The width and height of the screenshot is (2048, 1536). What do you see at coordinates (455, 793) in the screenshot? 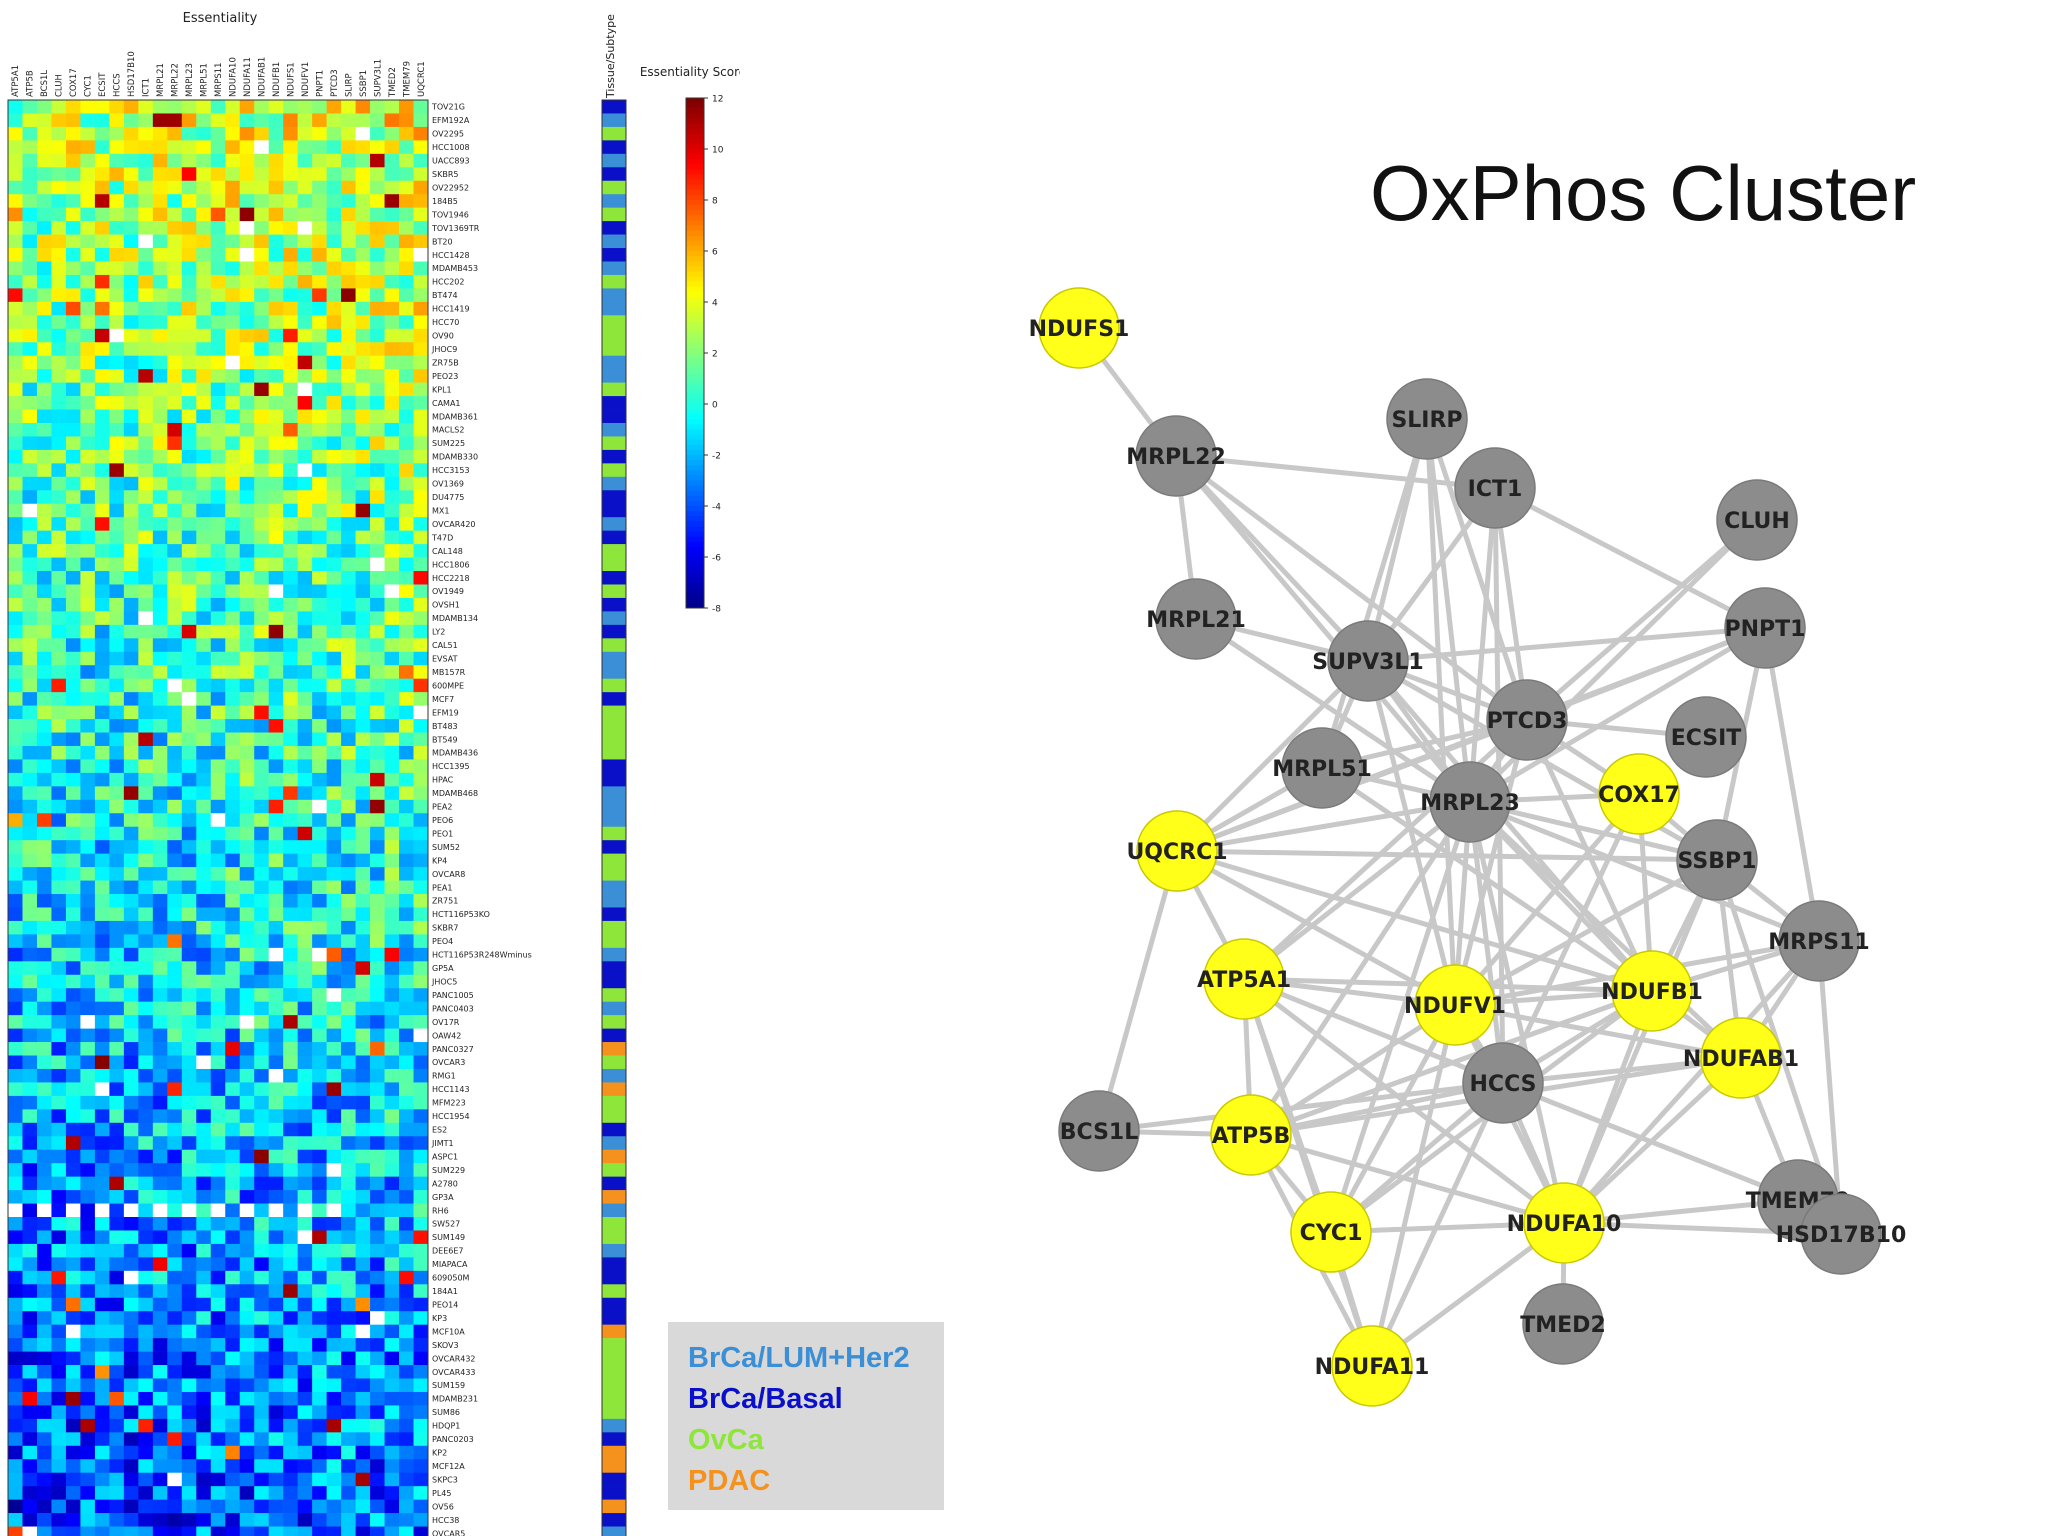
I see `cell-line-label: MDAMB468` at bounding box center [455, 793].